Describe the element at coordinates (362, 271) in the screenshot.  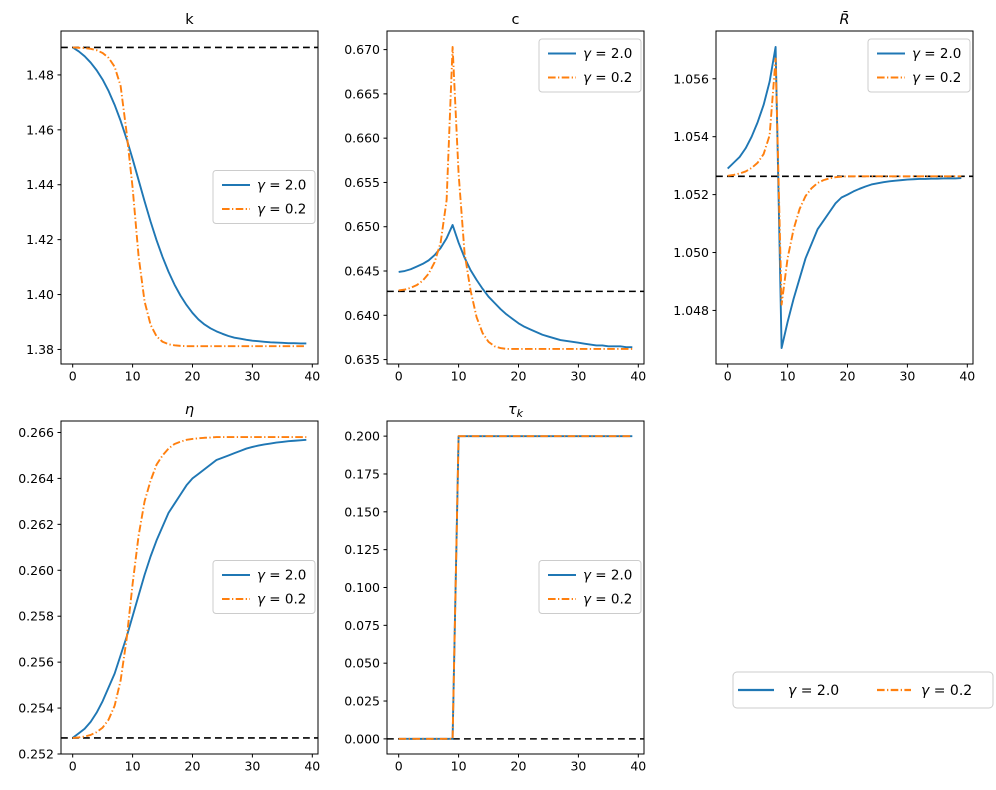
I see `y-tick-label: 0.645` at that location.